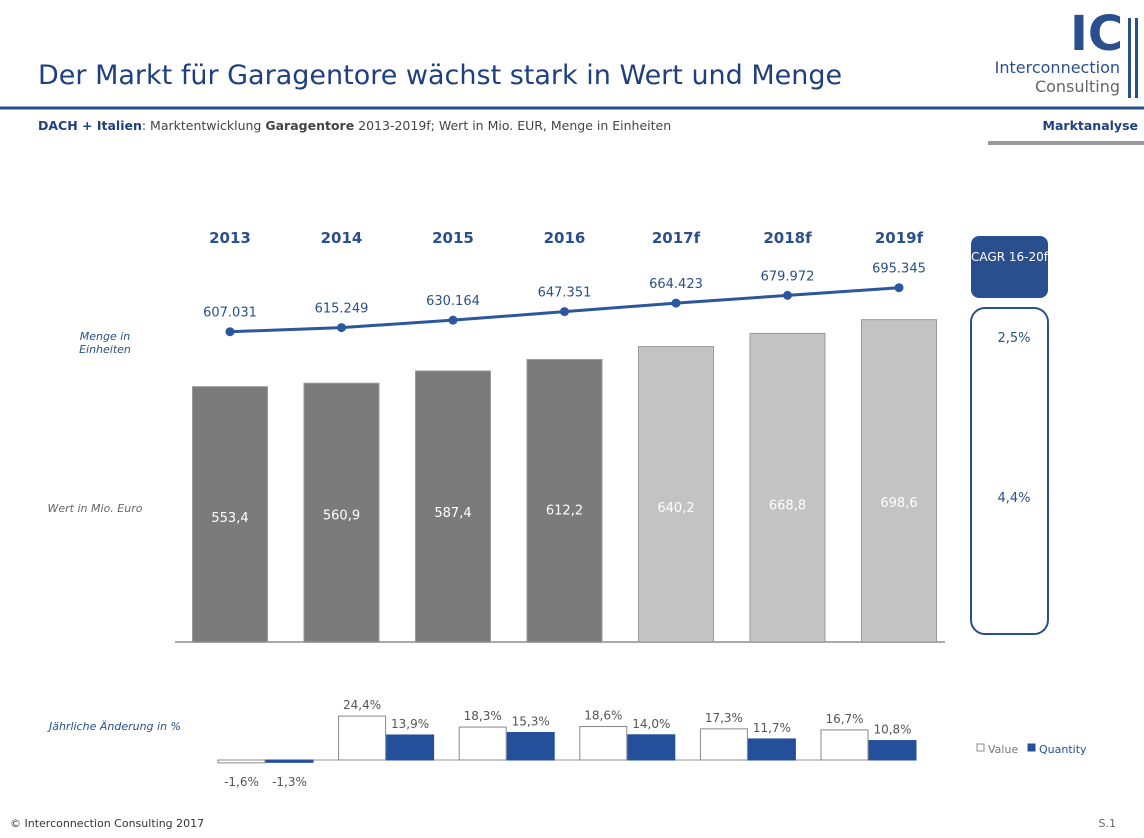  What do you see at coordinates (564, 511) in the screenshot?
I see `bar-label: 612,2` at bounding box center [564, 511].